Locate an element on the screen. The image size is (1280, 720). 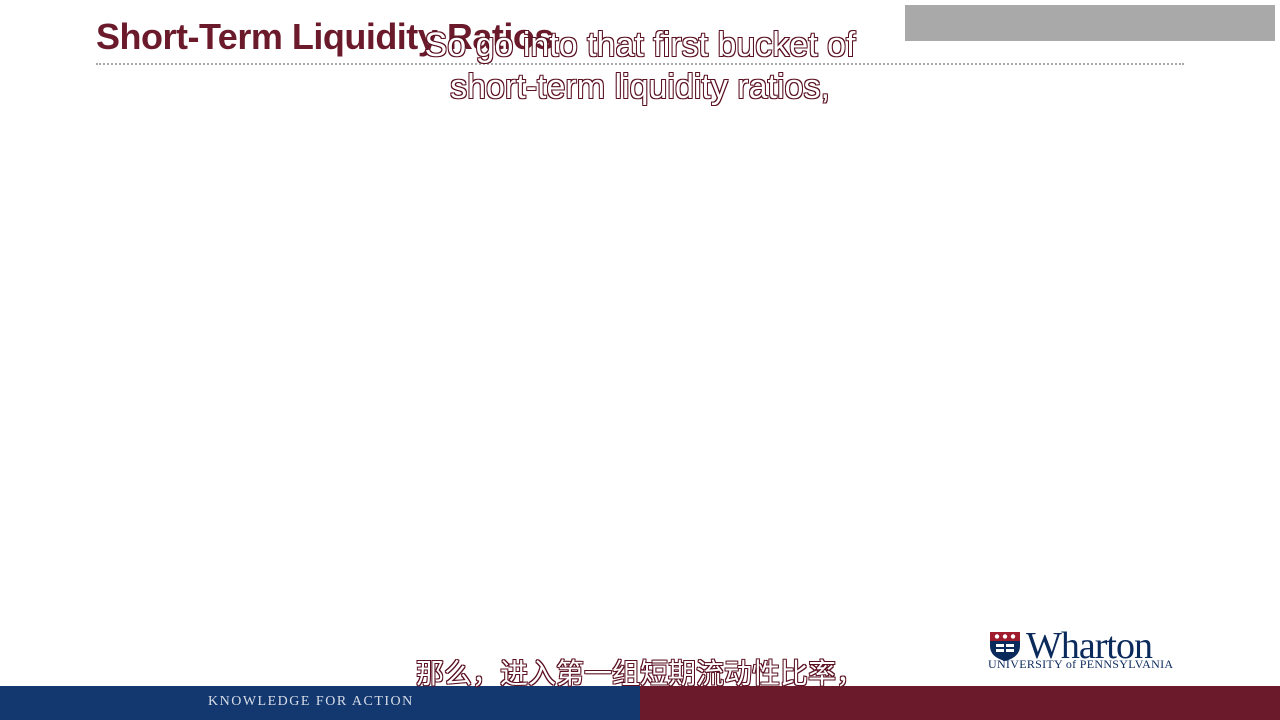
footer-maroon-bar is located at coordinates (960, 703).